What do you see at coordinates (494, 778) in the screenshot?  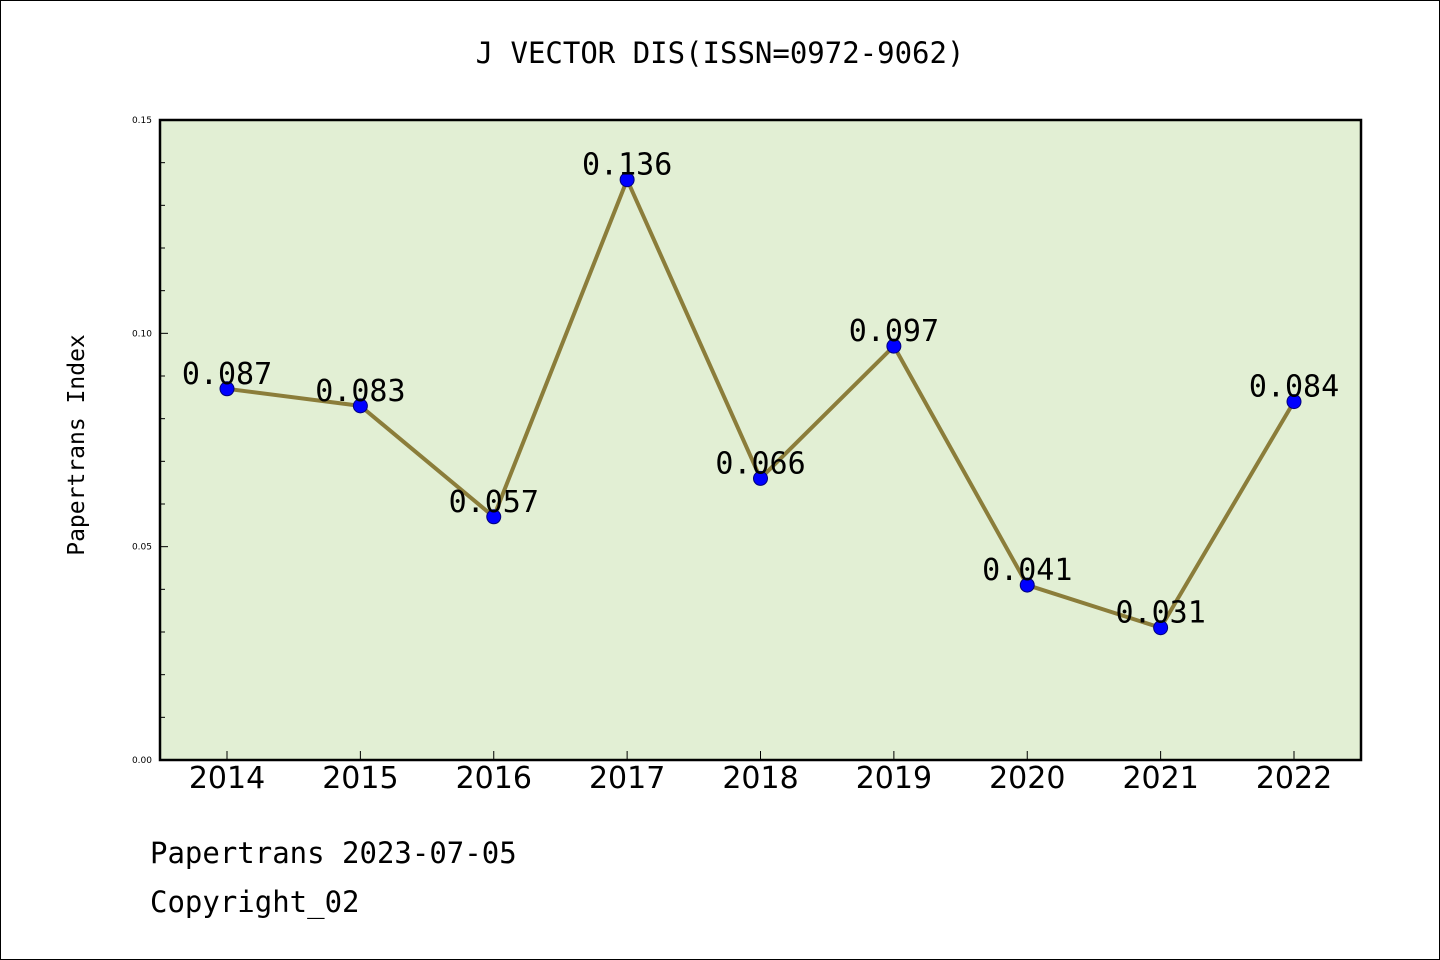 I see `x-tick-label: 2016` at bounding box center [494, 778].